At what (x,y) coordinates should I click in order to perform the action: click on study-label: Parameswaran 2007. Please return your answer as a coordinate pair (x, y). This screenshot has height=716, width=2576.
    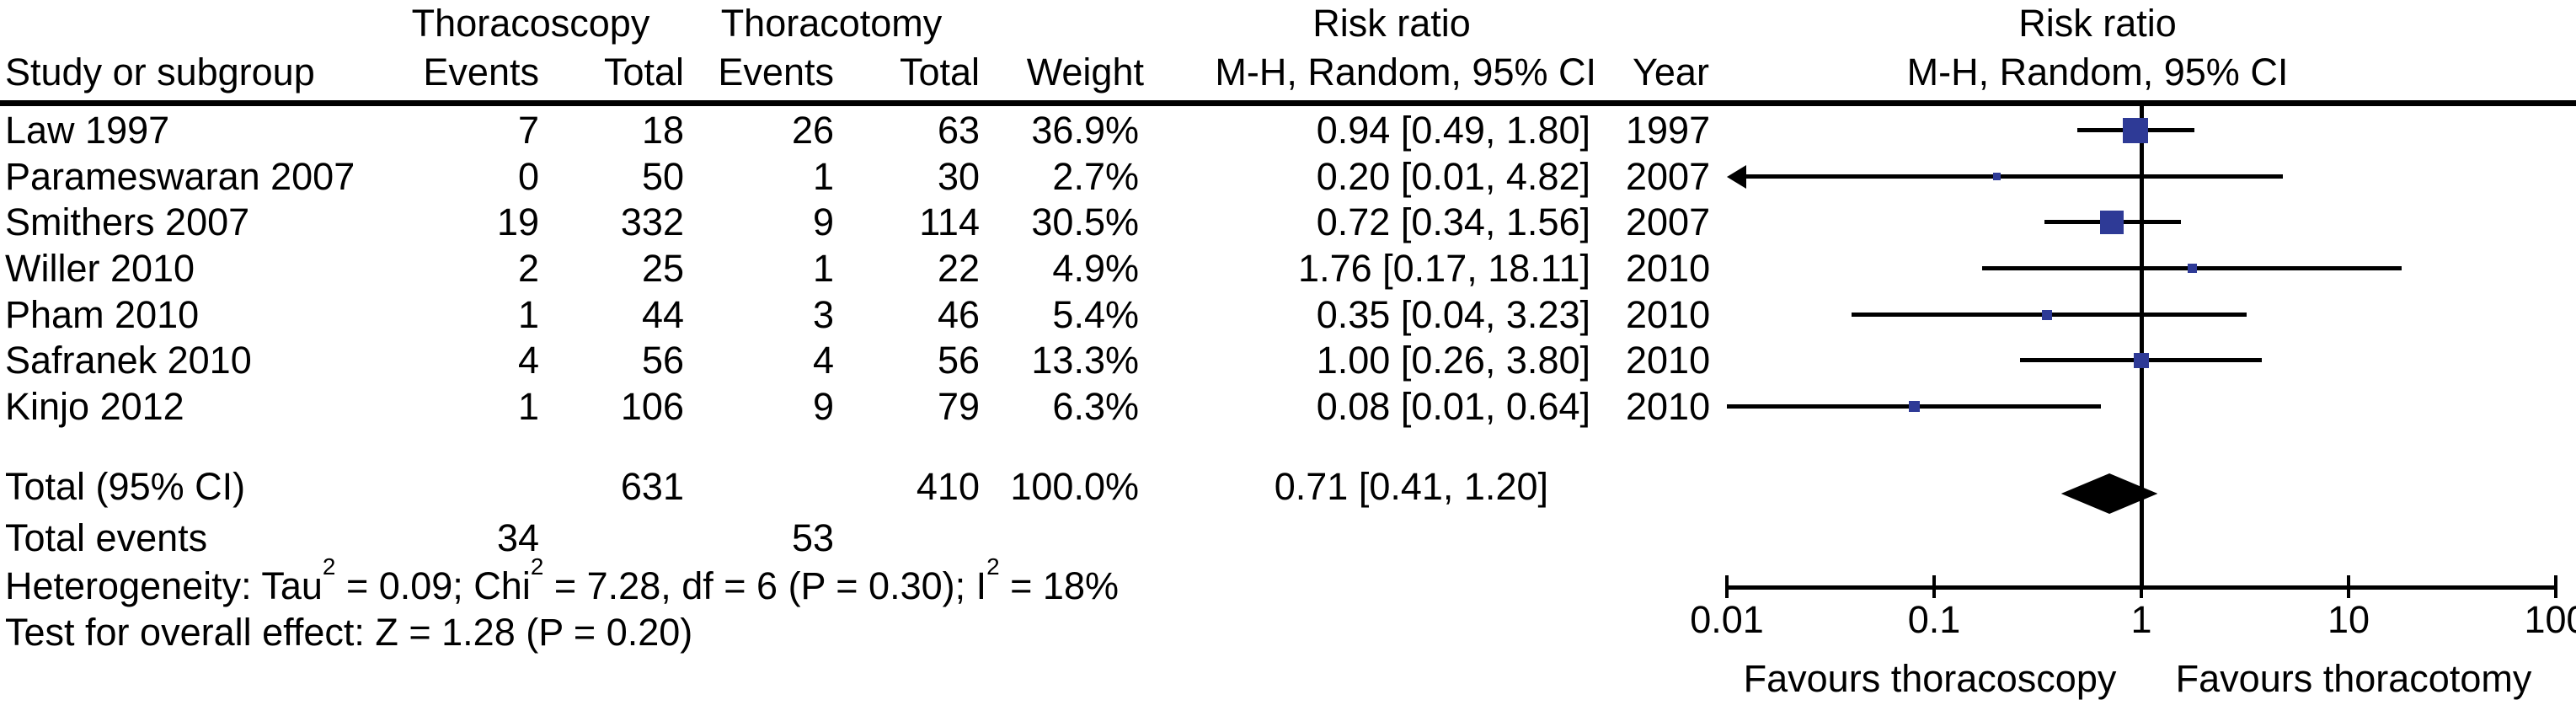
    Looking at the image, I should click on (180, 176).